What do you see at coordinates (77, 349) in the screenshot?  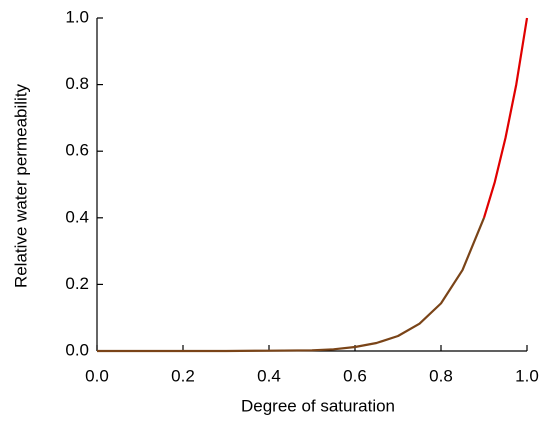 I see `y-tick-label: 0.0` at bounding box center [77, 349].